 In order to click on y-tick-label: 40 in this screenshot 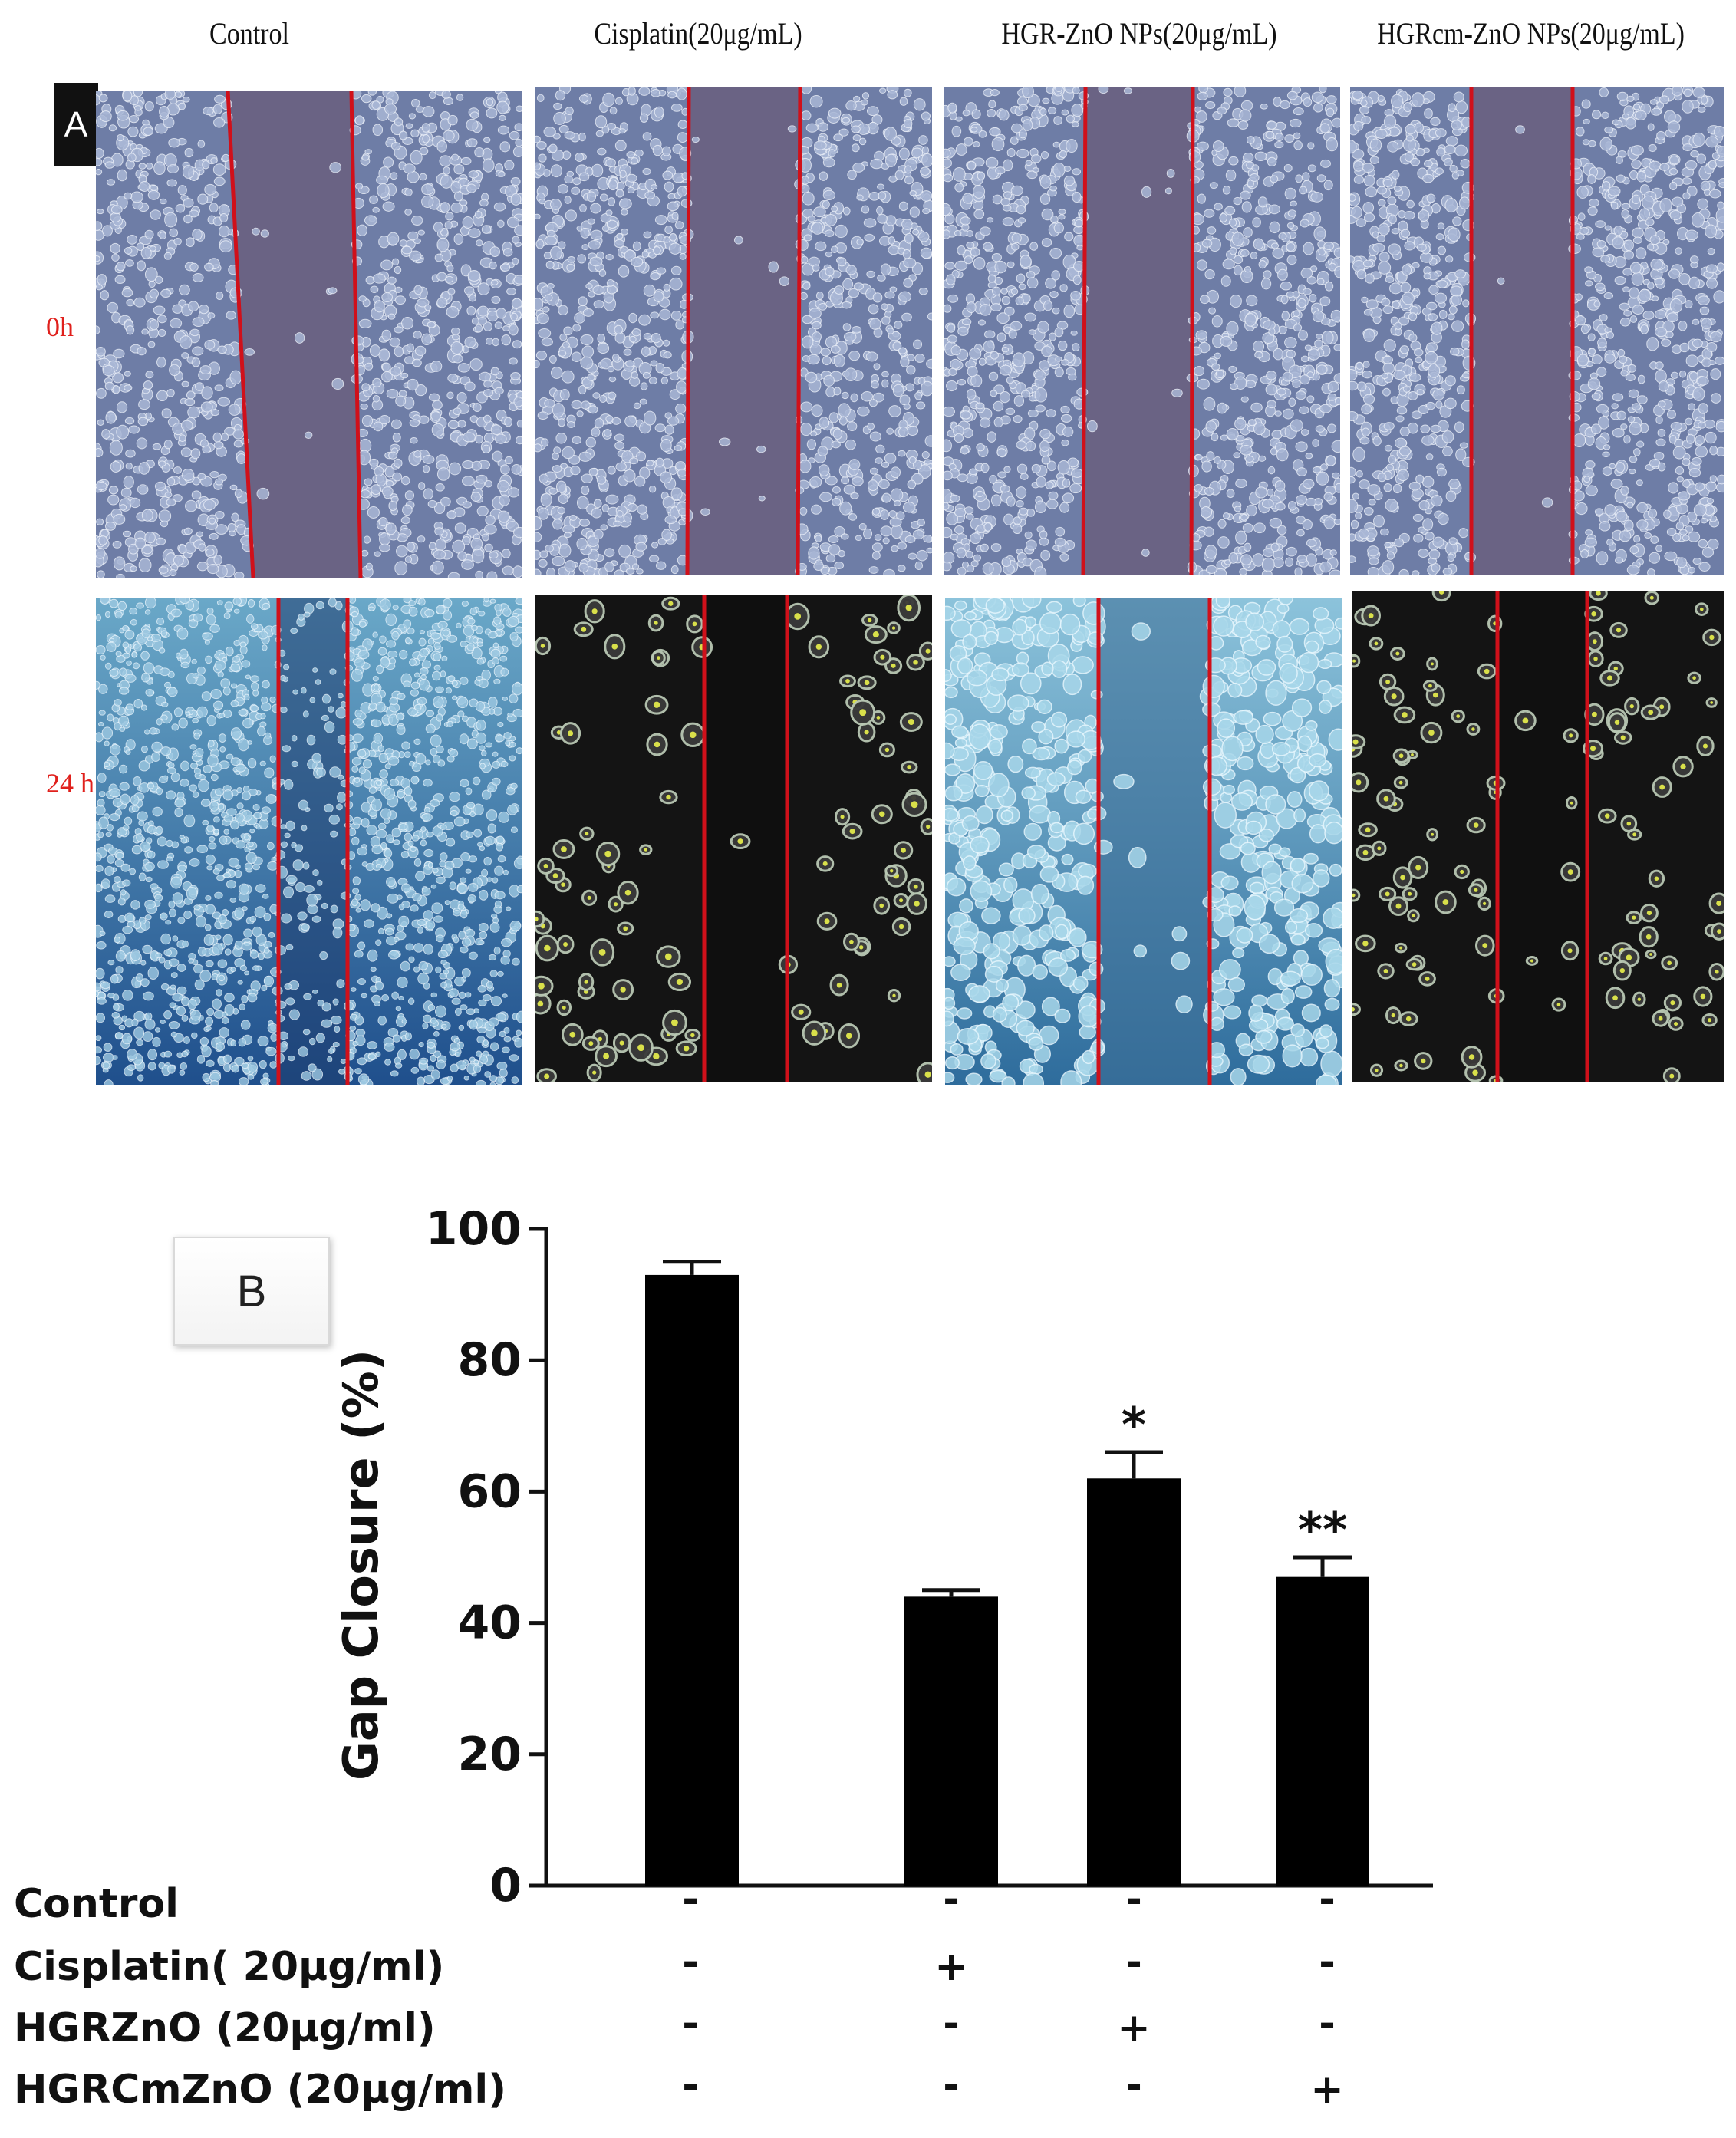, I will do `click(490, 1623)`.